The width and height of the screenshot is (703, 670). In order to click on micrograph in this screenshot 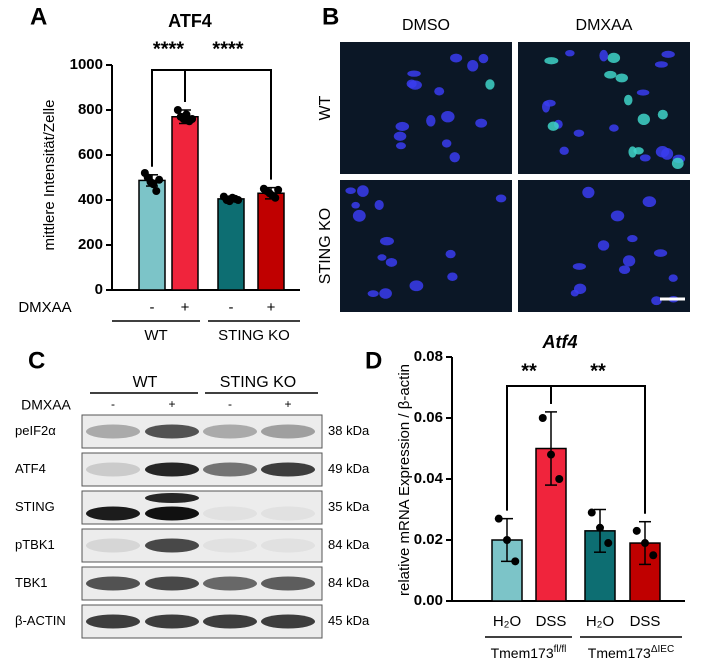, I will do `click(426, 108)`.